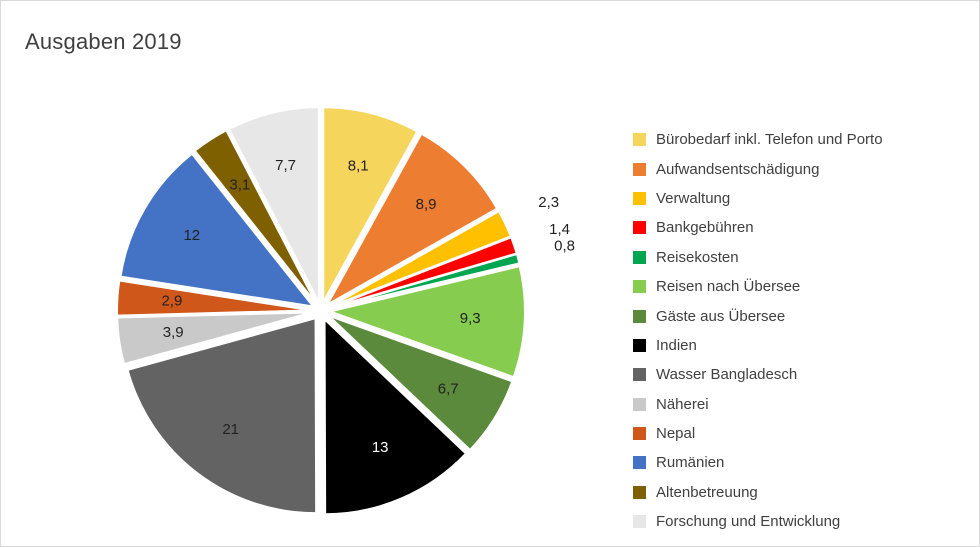  I want to click on legend-item-label: Indien, so click(676, 345).